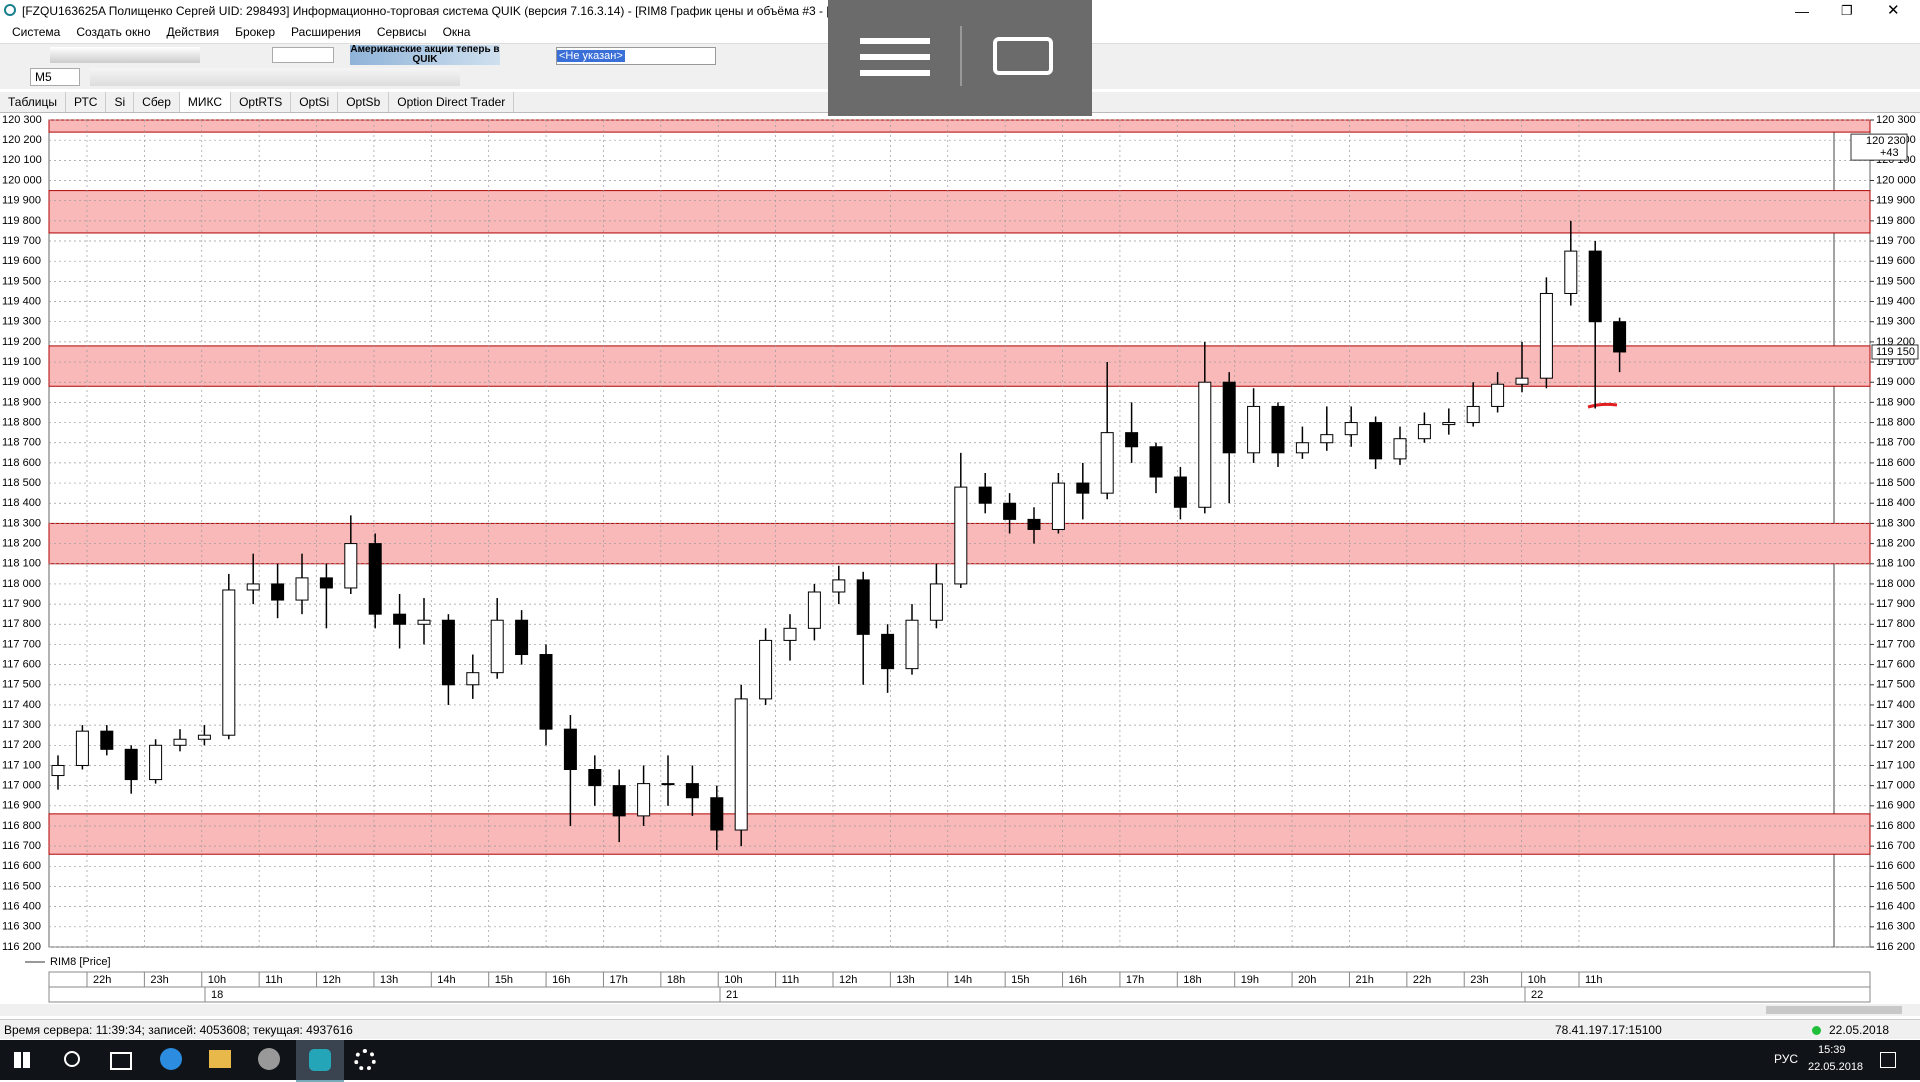 The width and height of the screenshot is (1920, 1082). What do you see at coordinates (33, 102) in the screenshot?
I see `tab: Таблицы` at bounding box center [33, 102].